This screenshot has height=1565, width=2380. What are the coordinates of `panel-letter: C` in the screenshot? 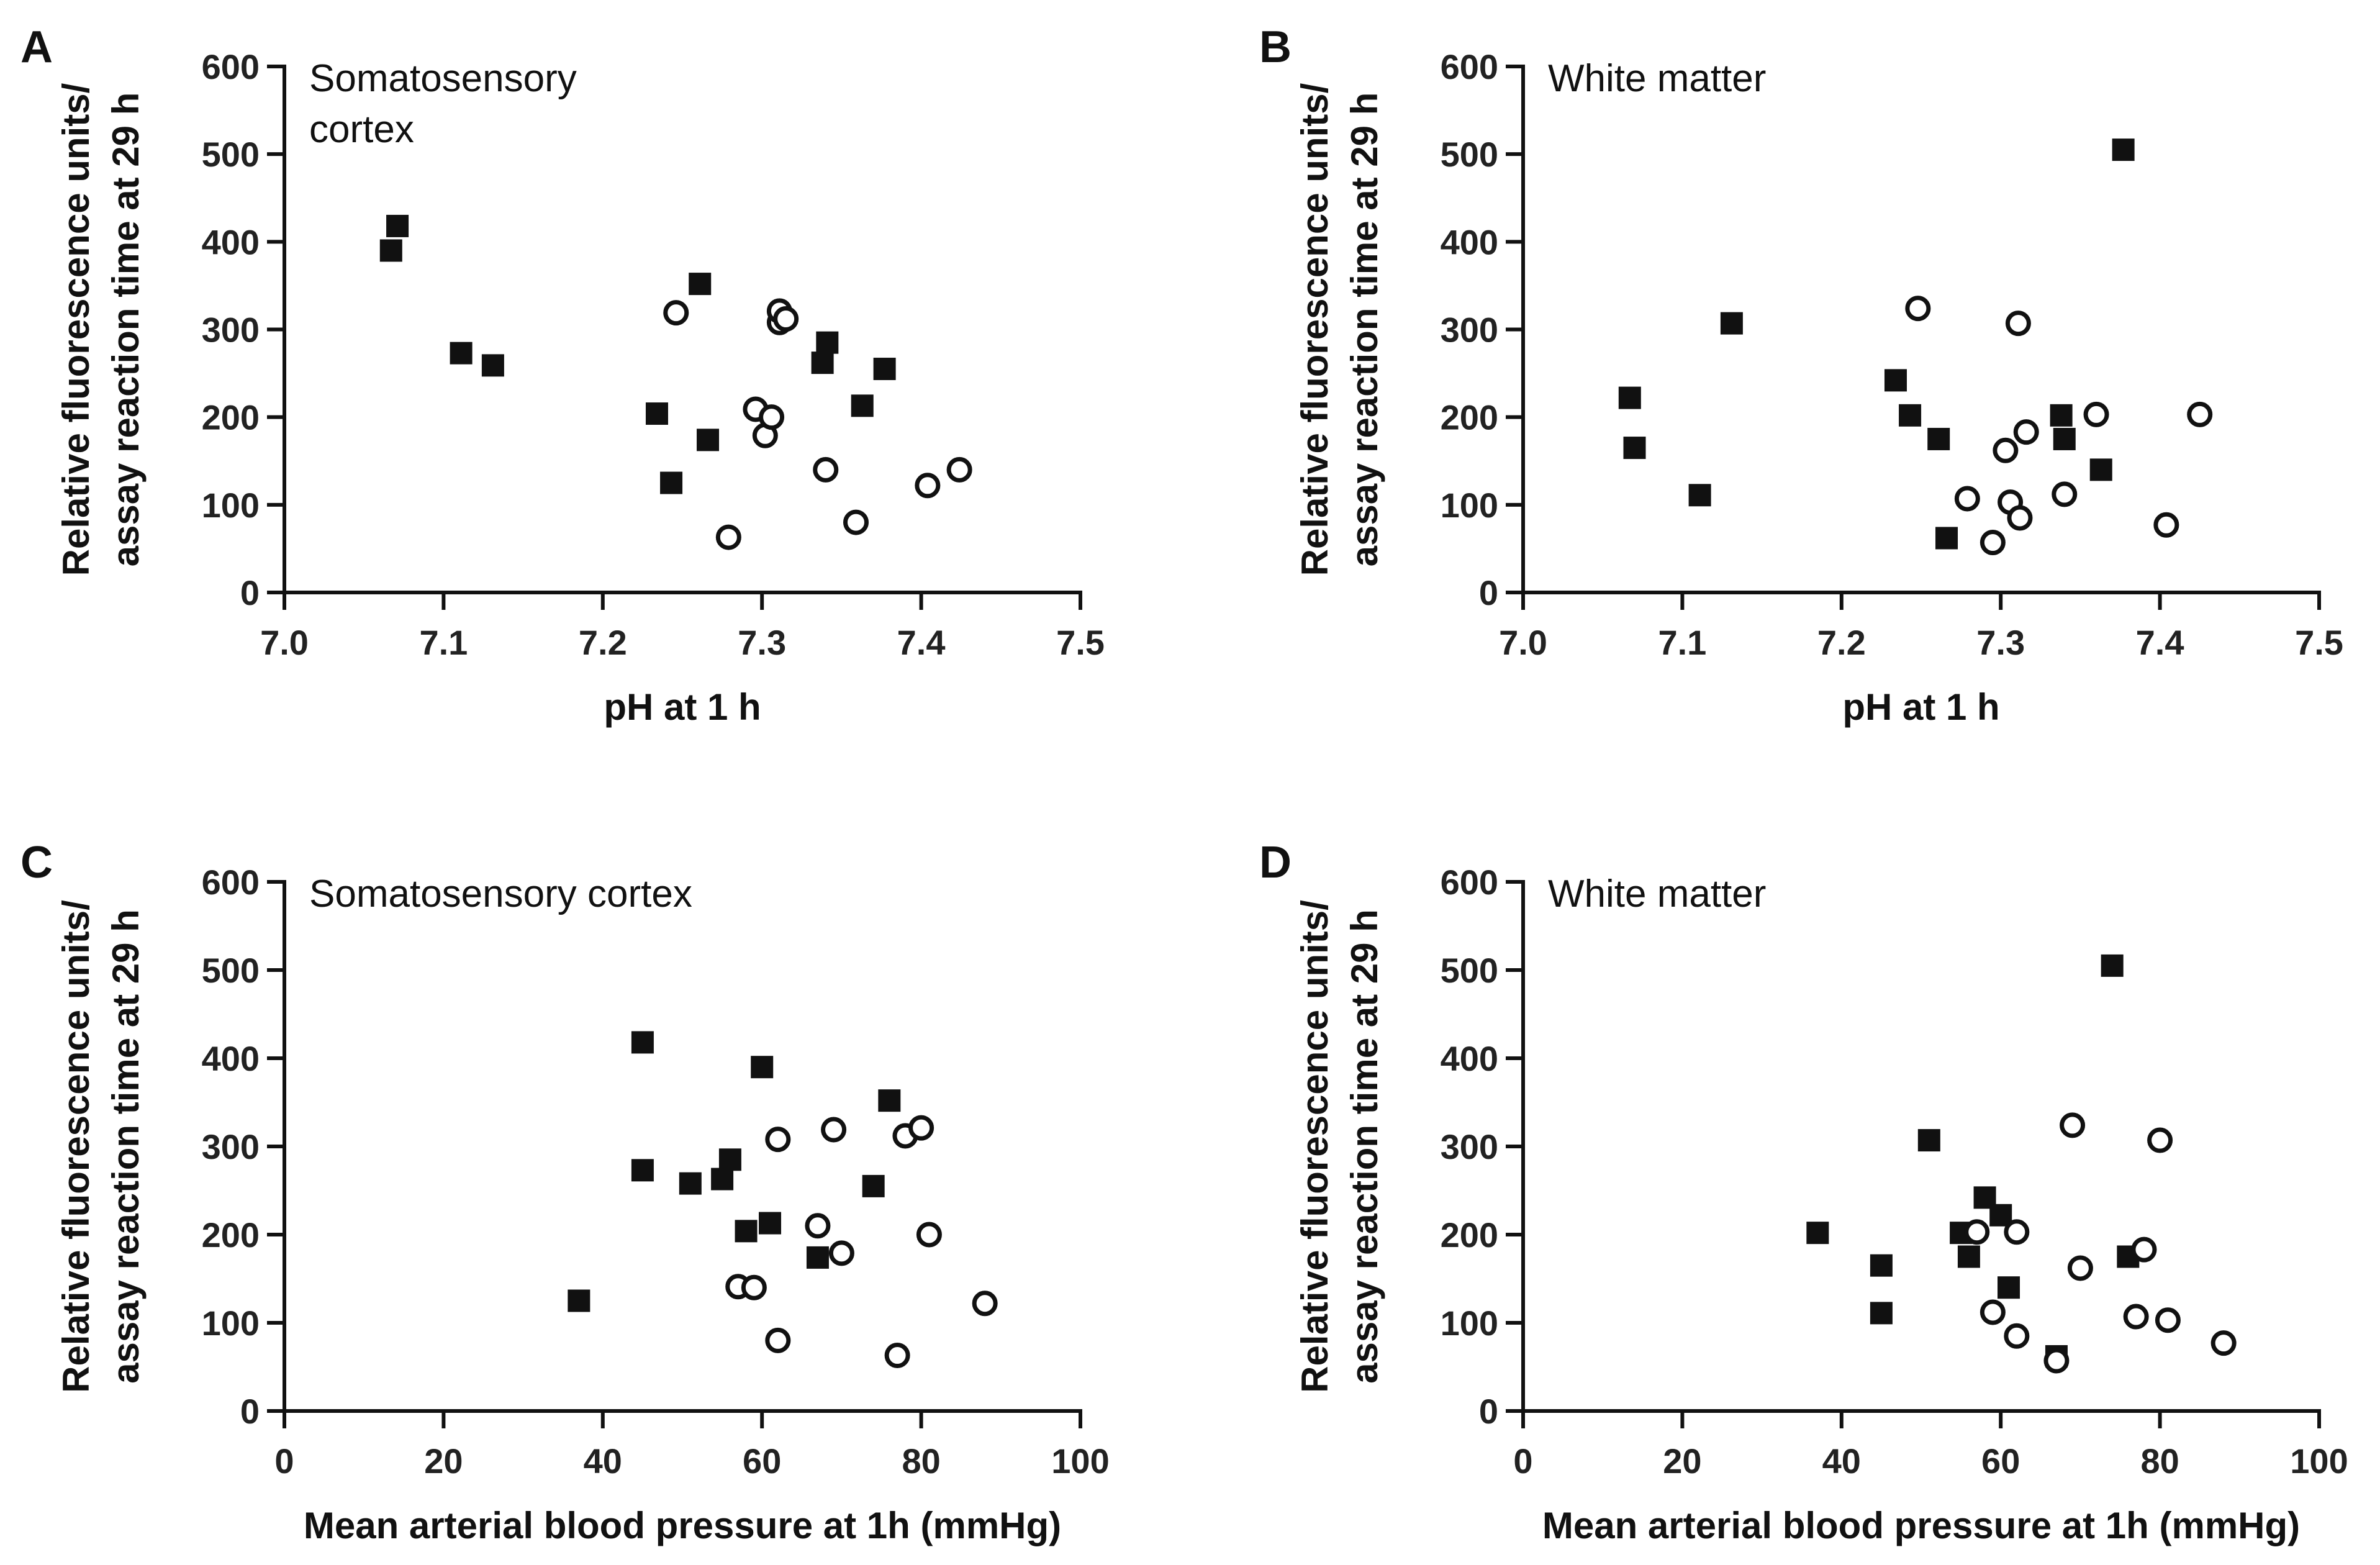 It's located at (36, 863).